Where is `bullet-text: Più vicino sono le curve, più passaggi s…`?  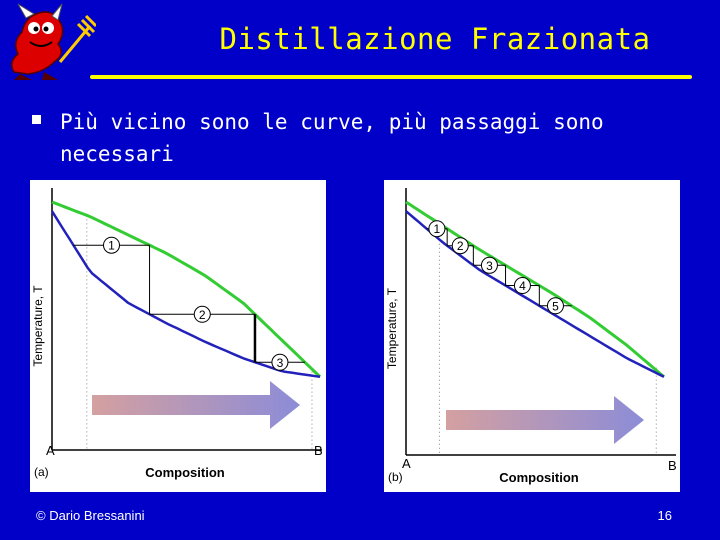 bullet-text: Più vicino sono le curve, più passaggi s… is located at coordinates (332, 138).